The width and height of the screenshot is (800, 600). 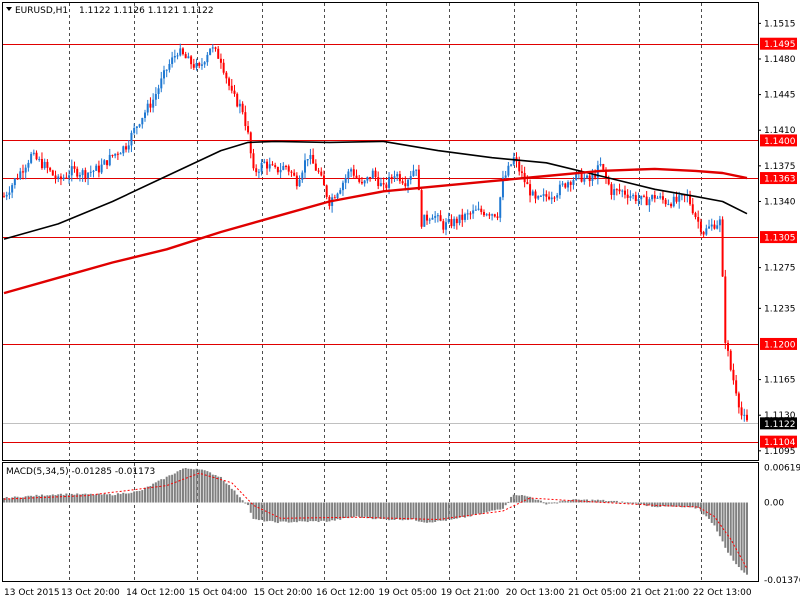 I want to click on time-tick-label: 22 Oct 13:00, so click(x=722, y=593).